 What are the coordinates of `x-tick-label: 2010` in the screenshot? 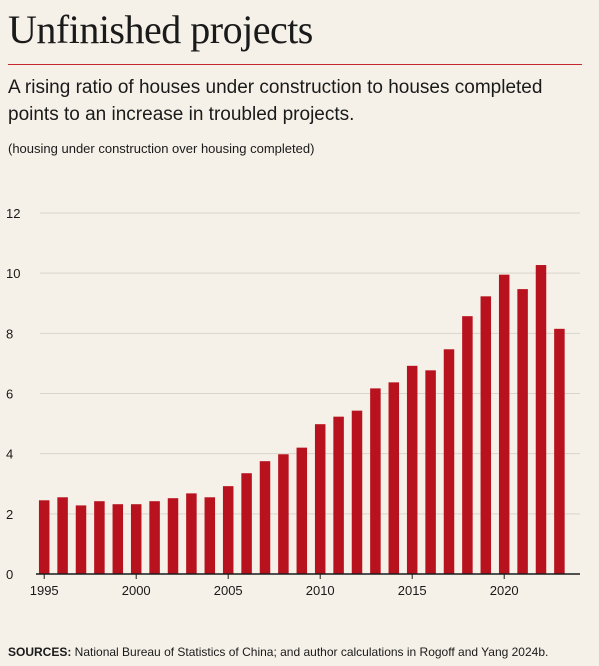 It's located at (320, 590).